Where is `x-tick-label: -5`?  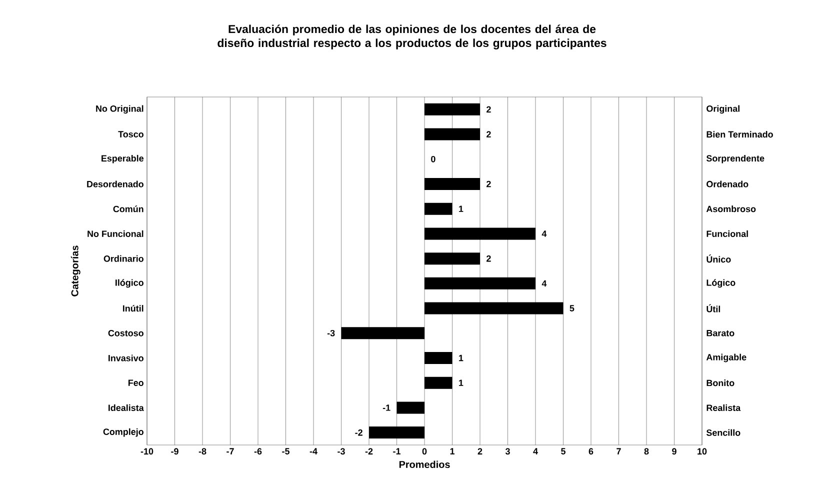 x-tick-label: -5 is located at coordinates (286, 451).